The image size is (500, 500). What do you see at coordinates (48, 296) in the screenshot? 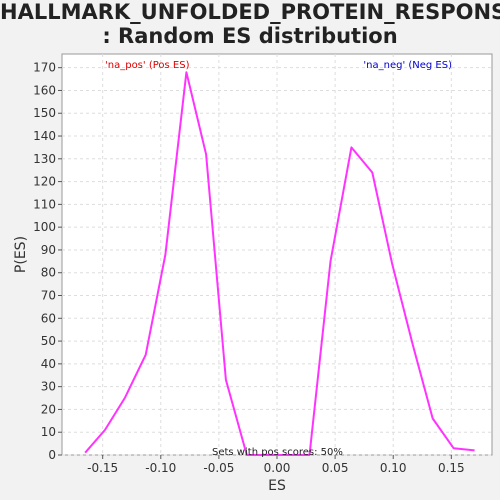
I see `y-tick-label: 70` at bounding box center [48, 296].